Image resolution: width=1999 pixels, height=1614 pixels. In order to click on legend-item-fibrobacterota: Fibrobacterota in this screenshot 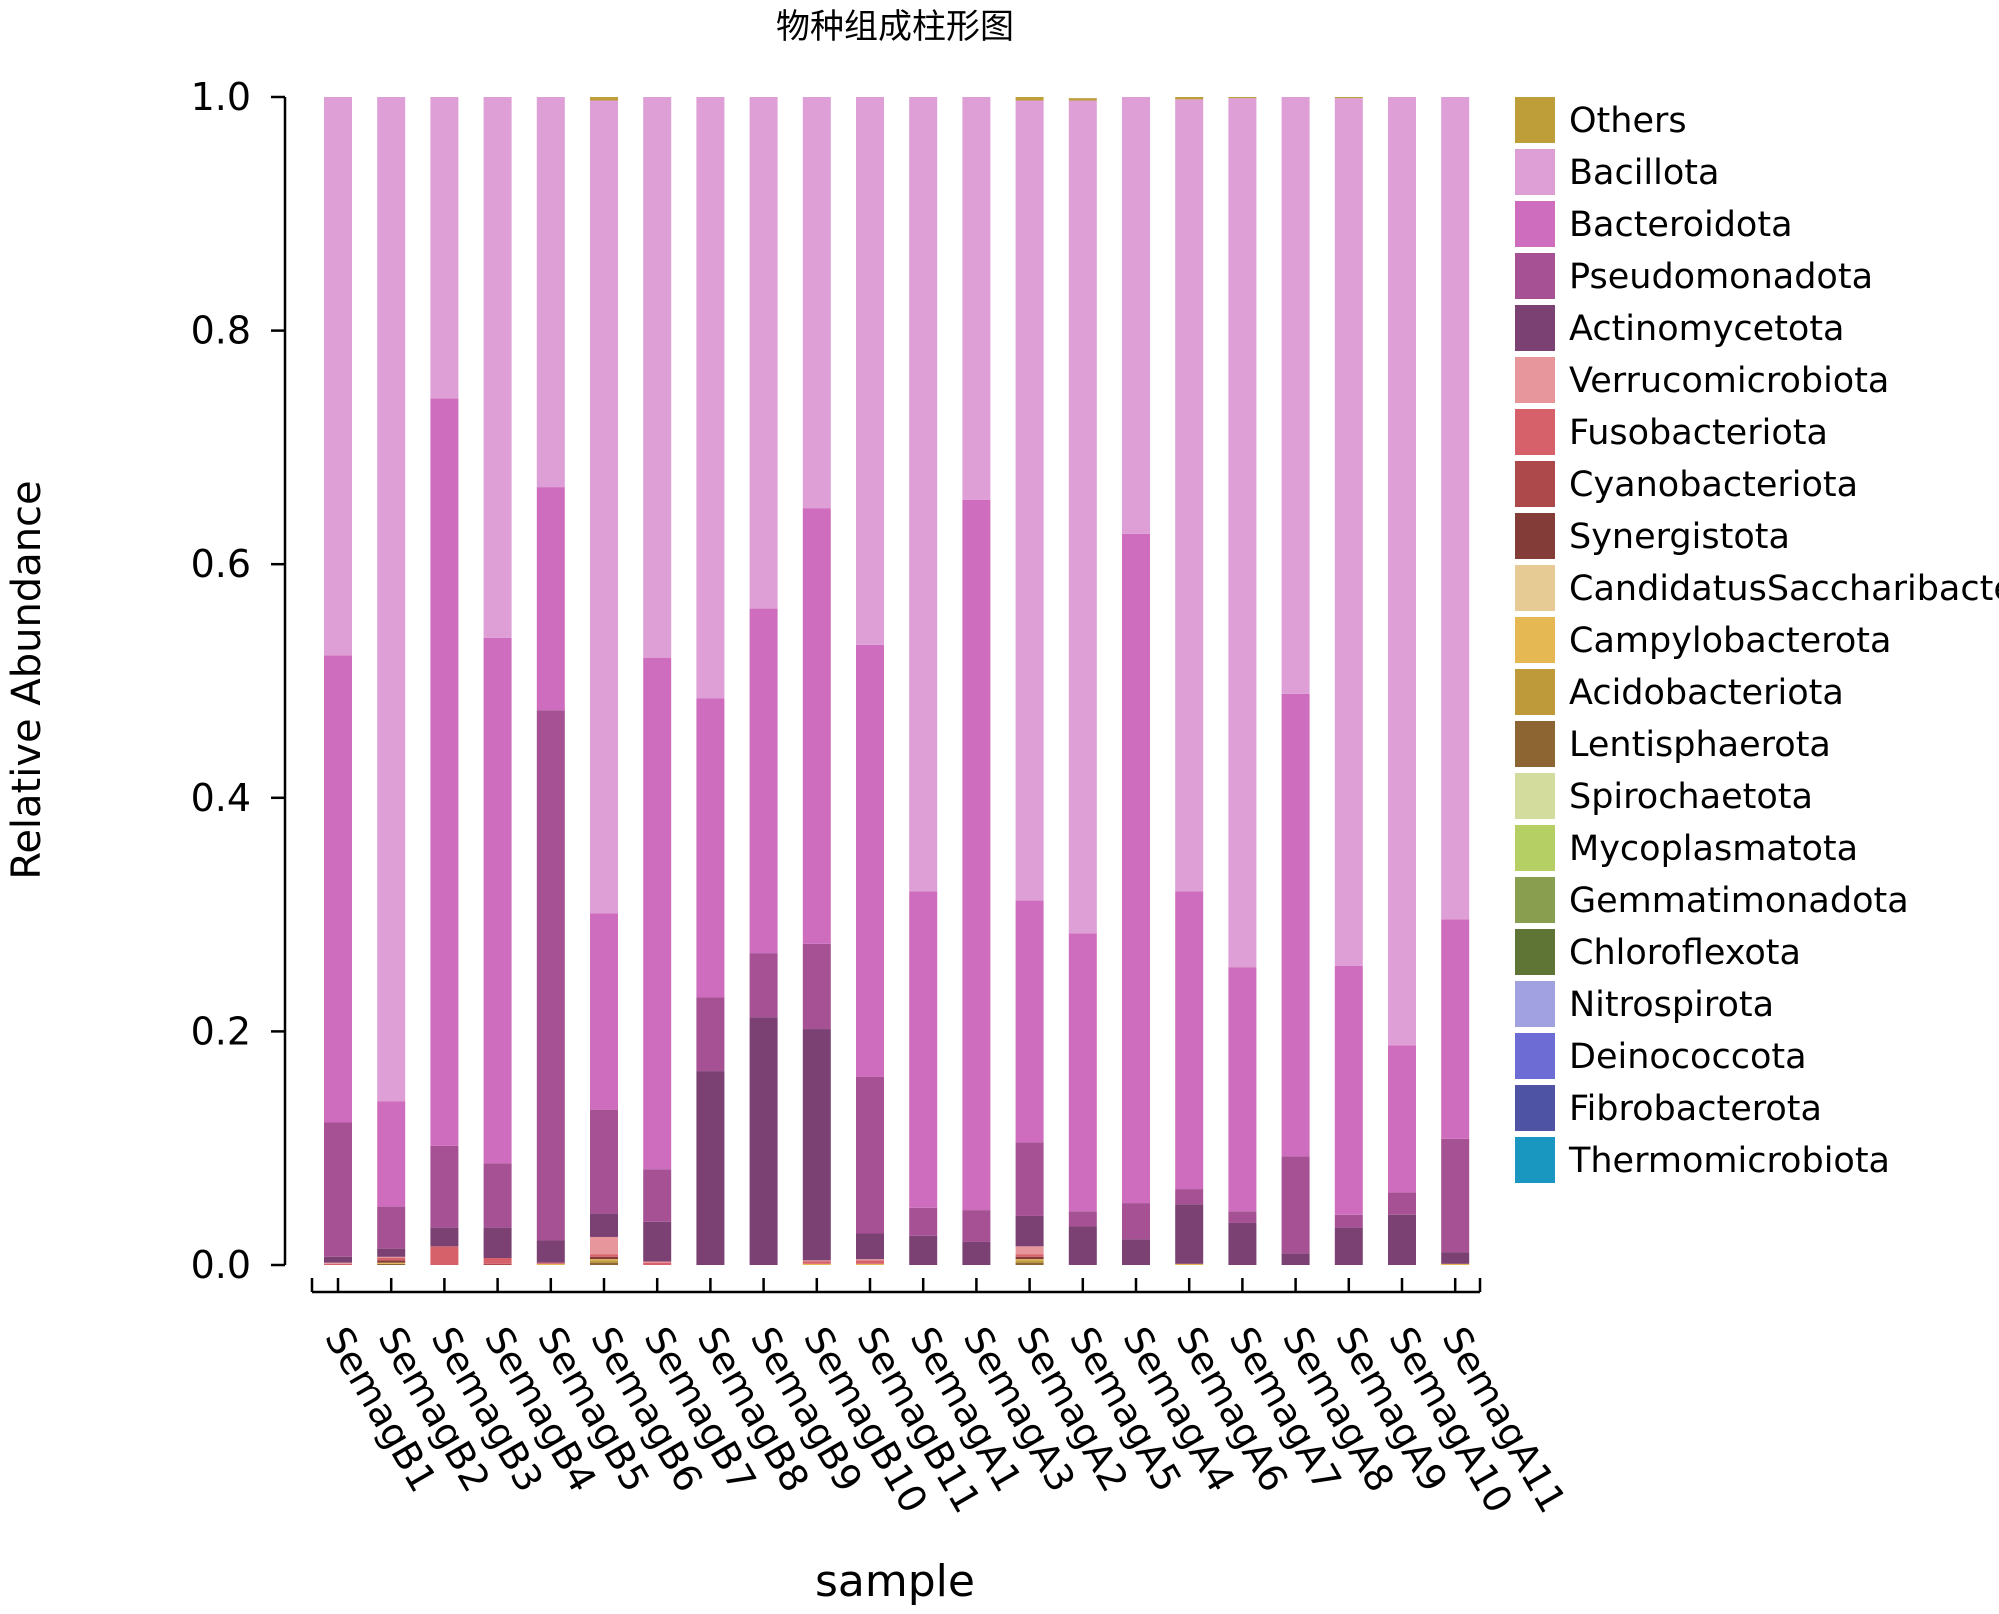, I will do `click(1668, 1108)`.